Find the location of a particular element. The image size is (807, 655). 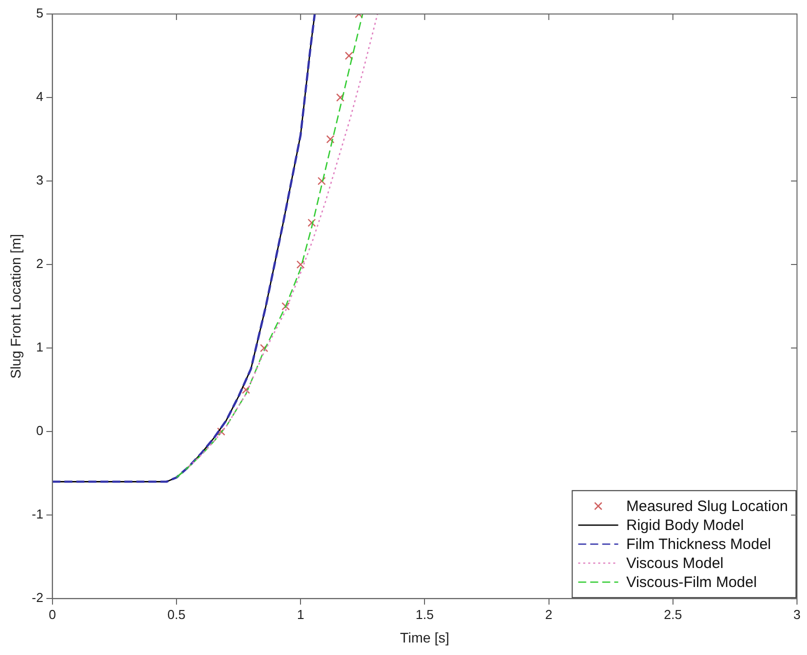

legend-label: Measured Slug Location is located at coordinates (707, 507).